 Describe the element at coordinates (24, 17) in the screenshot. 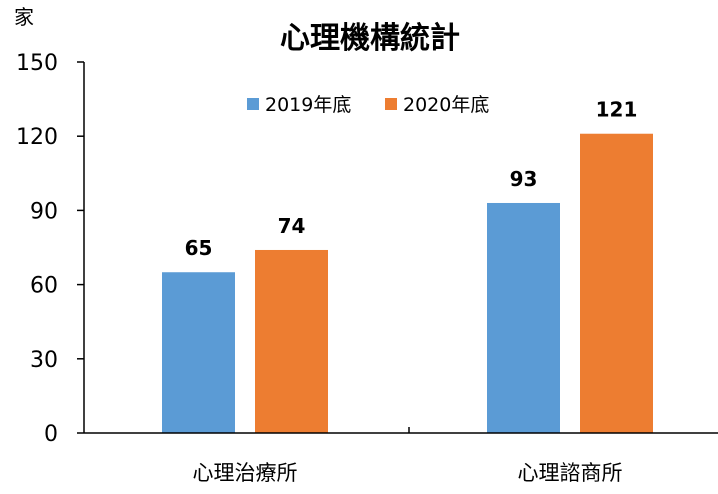

I see `y-axis-unit-label: 家` at that location.